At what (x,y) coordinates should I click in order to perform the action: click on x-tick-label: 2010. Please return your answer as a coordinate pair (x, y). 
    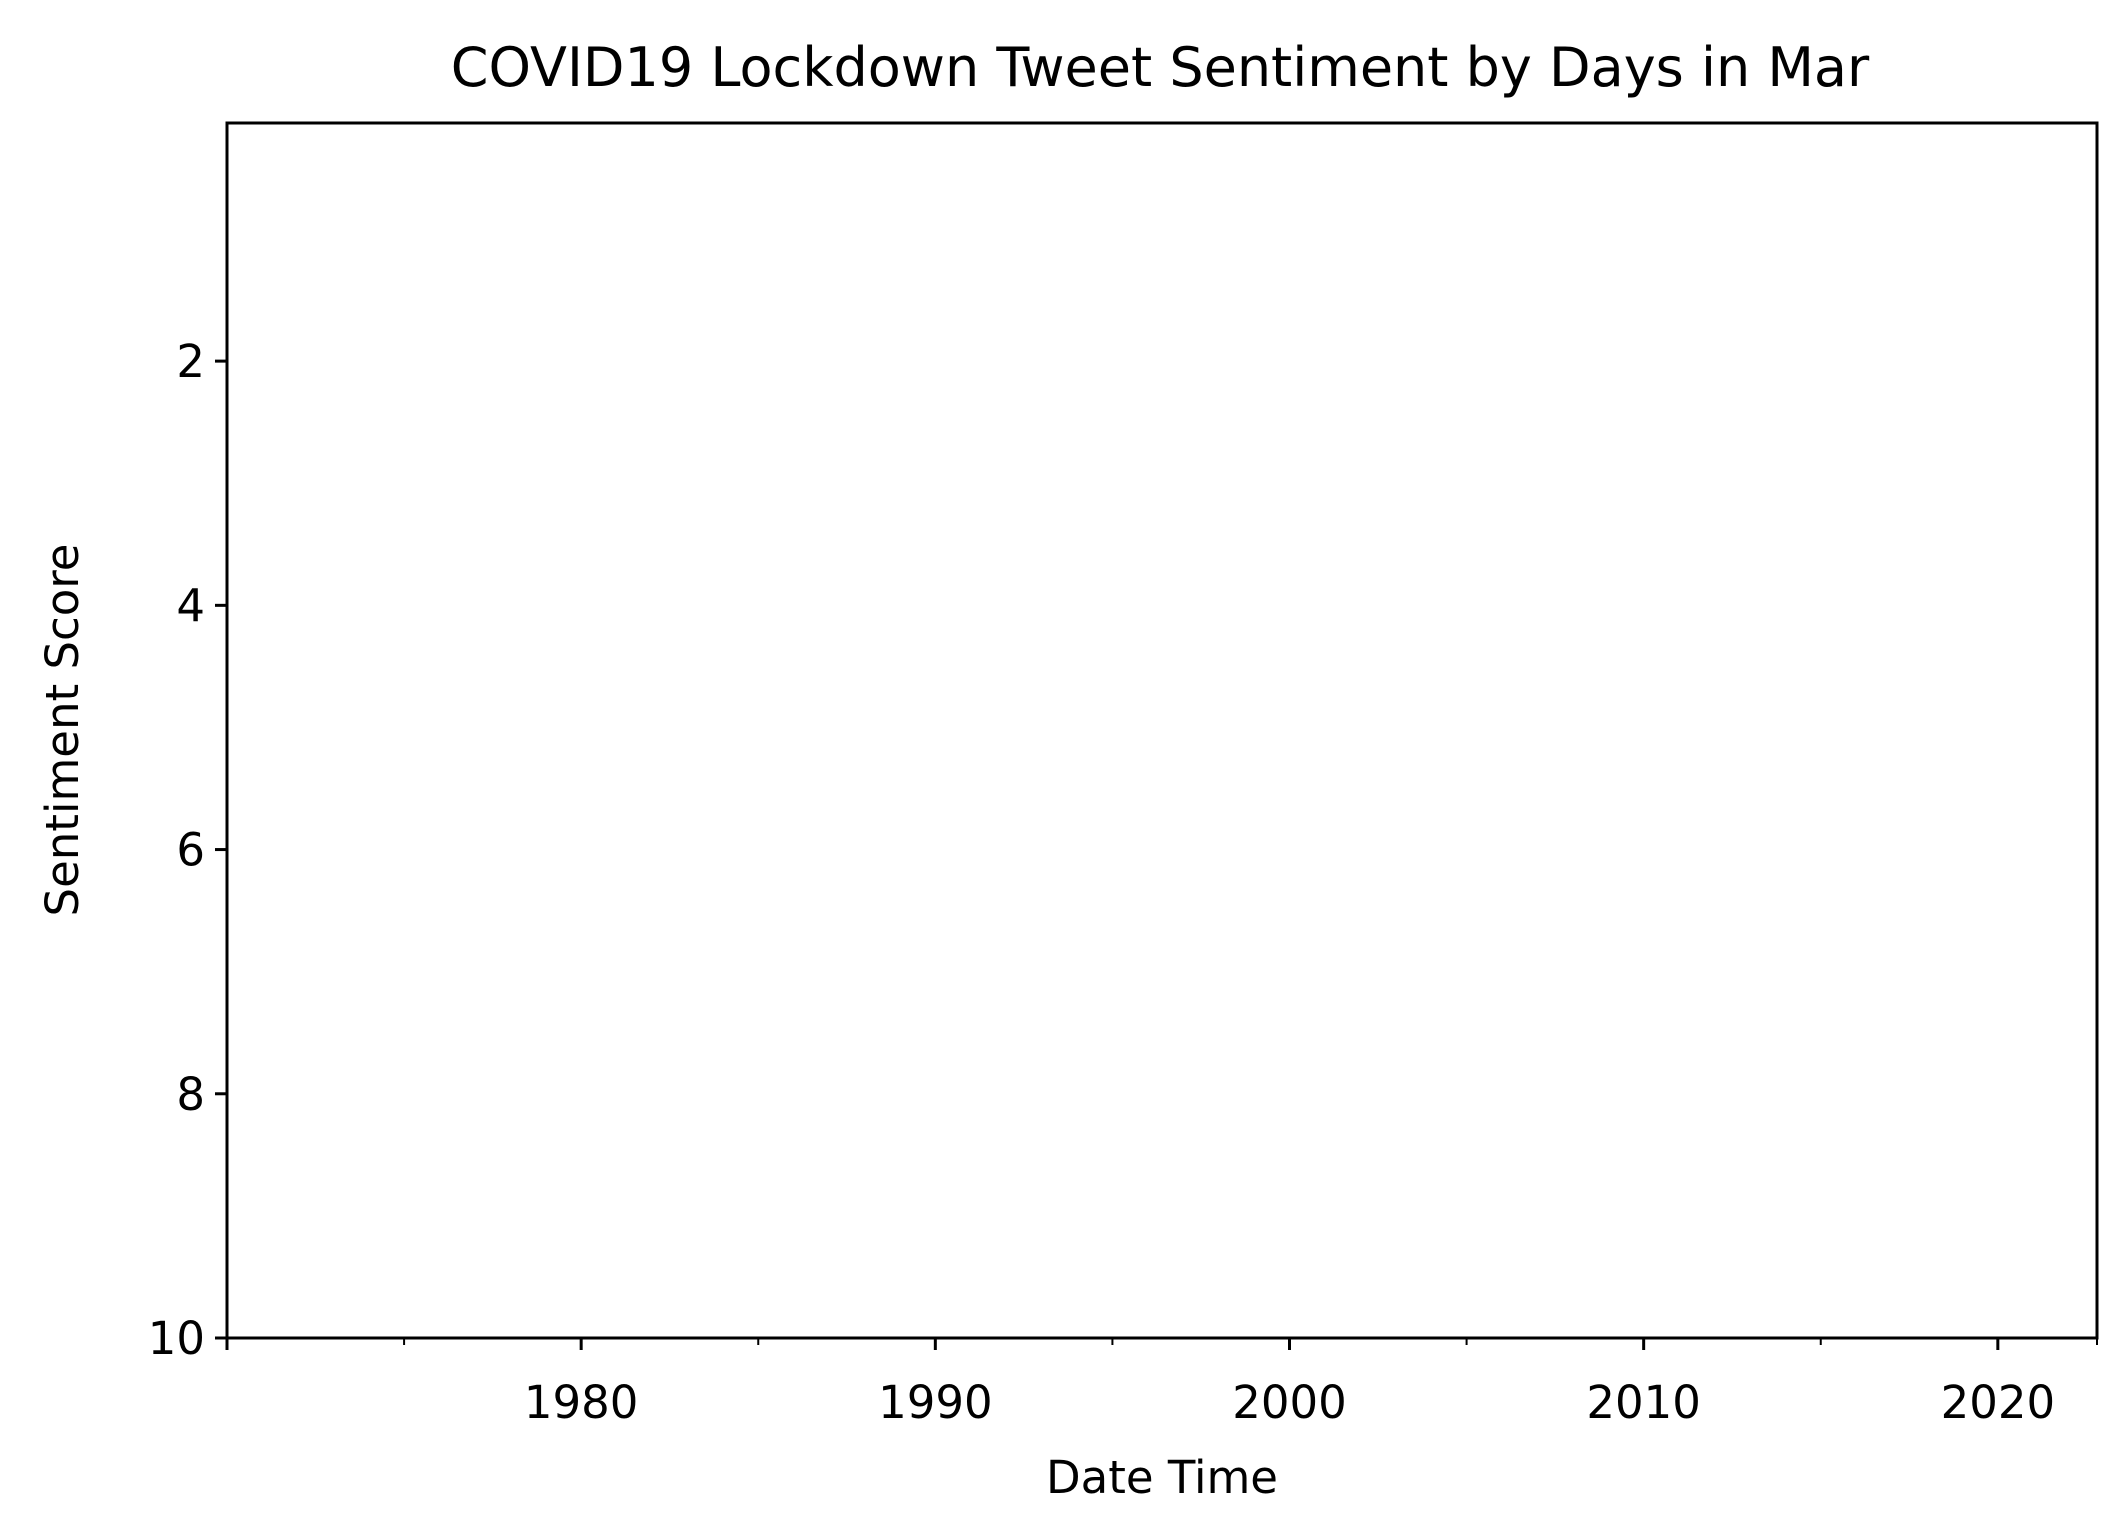
    Looking at the image, I should click on (1643, 1402).